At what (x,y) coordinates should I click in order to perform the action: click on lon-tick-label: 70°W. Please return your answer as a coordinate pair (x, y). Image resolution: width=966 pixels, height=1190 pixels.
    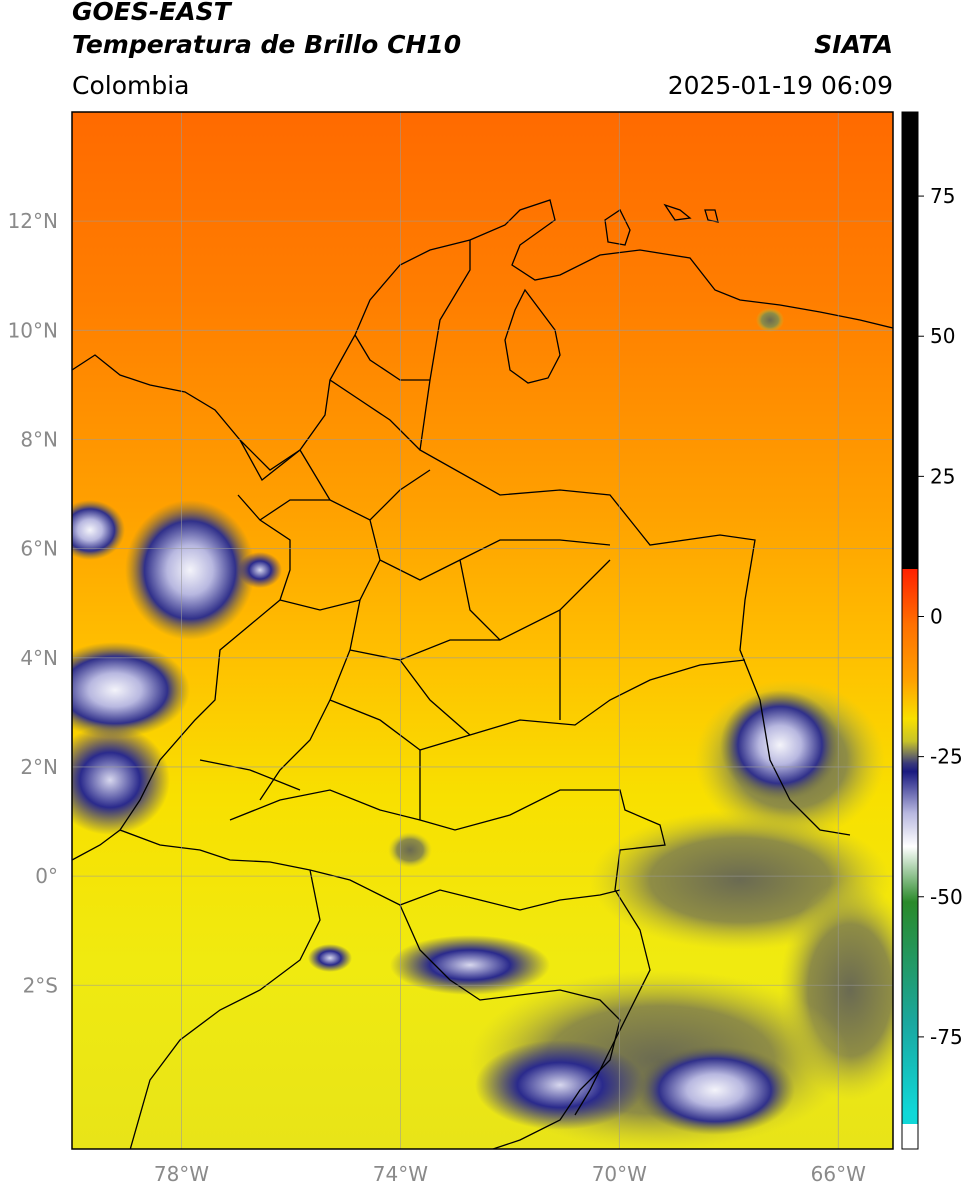
    Looking at the image, I should click on (619, 1174).